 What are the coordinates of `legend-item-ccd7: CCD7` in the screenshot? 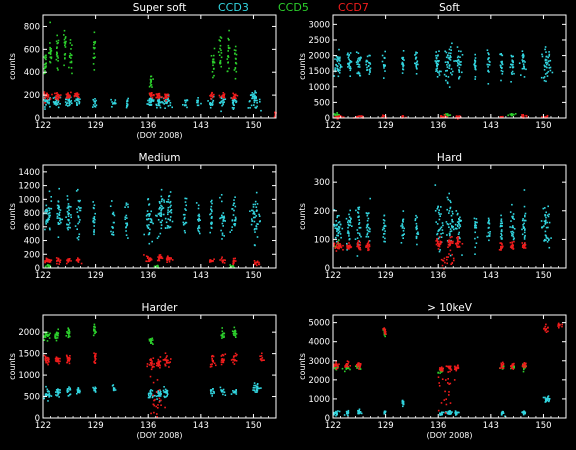 It's located at (353, 7).